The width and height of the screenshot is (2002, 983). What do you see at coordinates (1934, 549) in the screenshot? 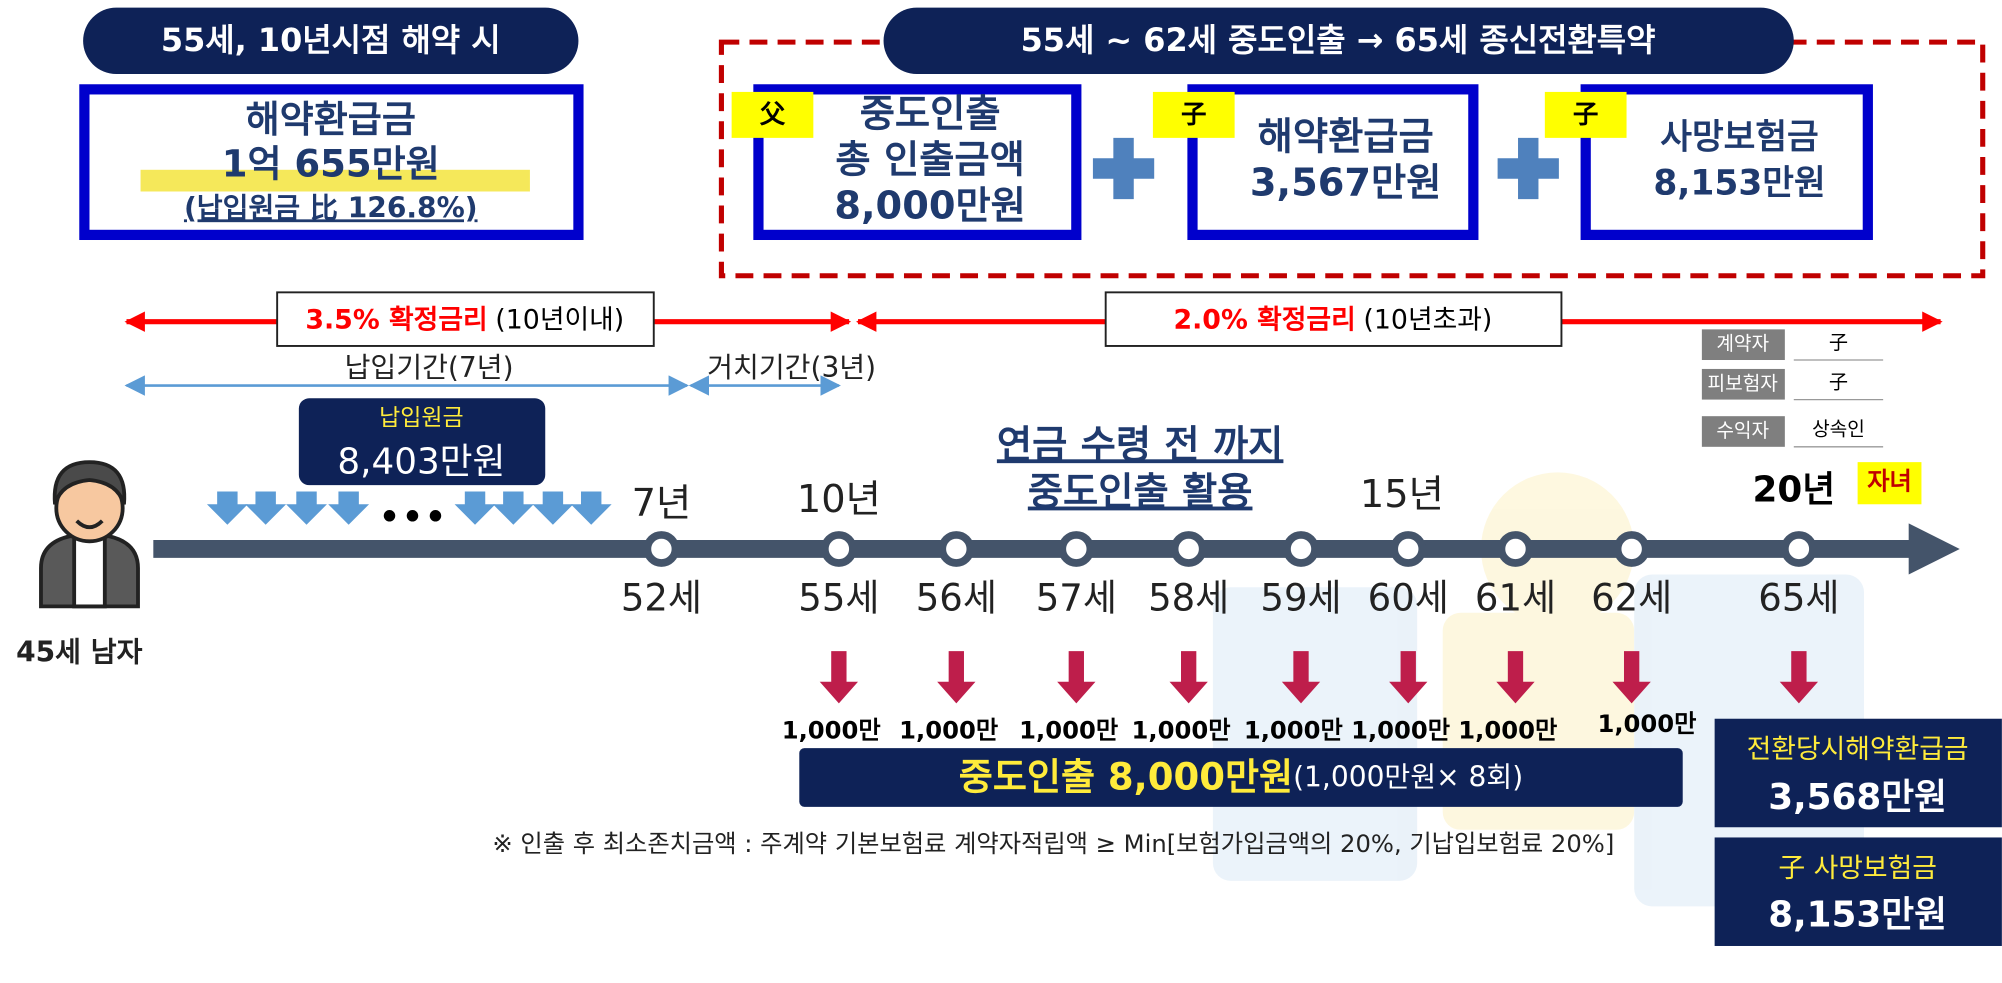
I see `timeline-head` at bounding box center [1934, 549].